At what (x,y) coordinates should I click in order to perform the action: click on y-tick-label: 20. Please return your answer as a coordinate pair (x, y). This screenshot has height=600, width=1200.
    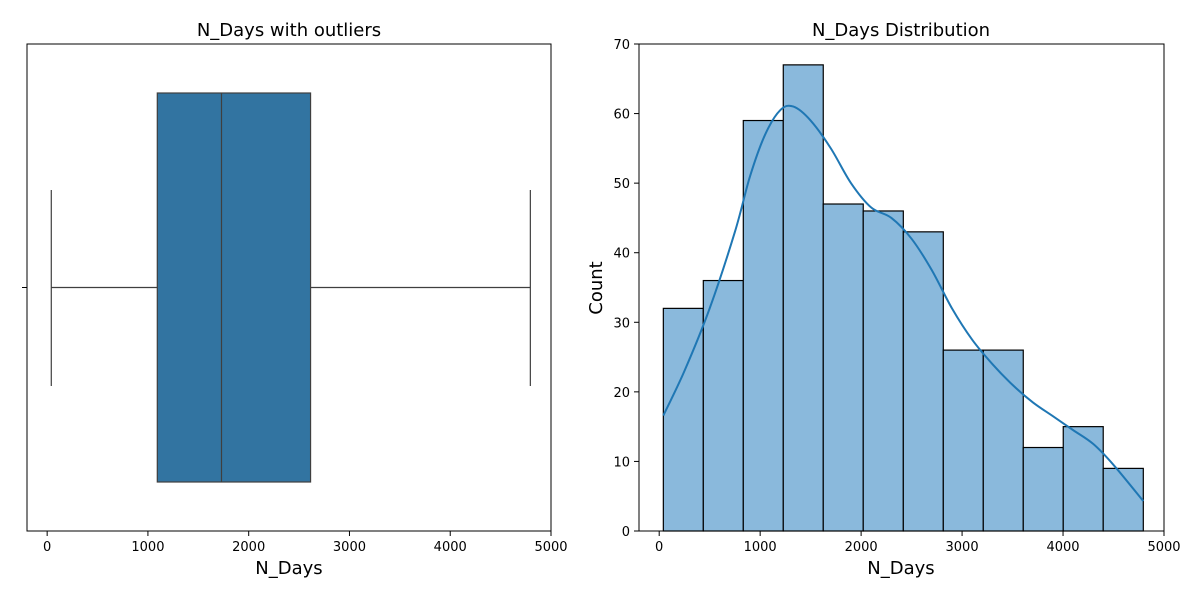
    Looking at the image, I should click on (621, 393).